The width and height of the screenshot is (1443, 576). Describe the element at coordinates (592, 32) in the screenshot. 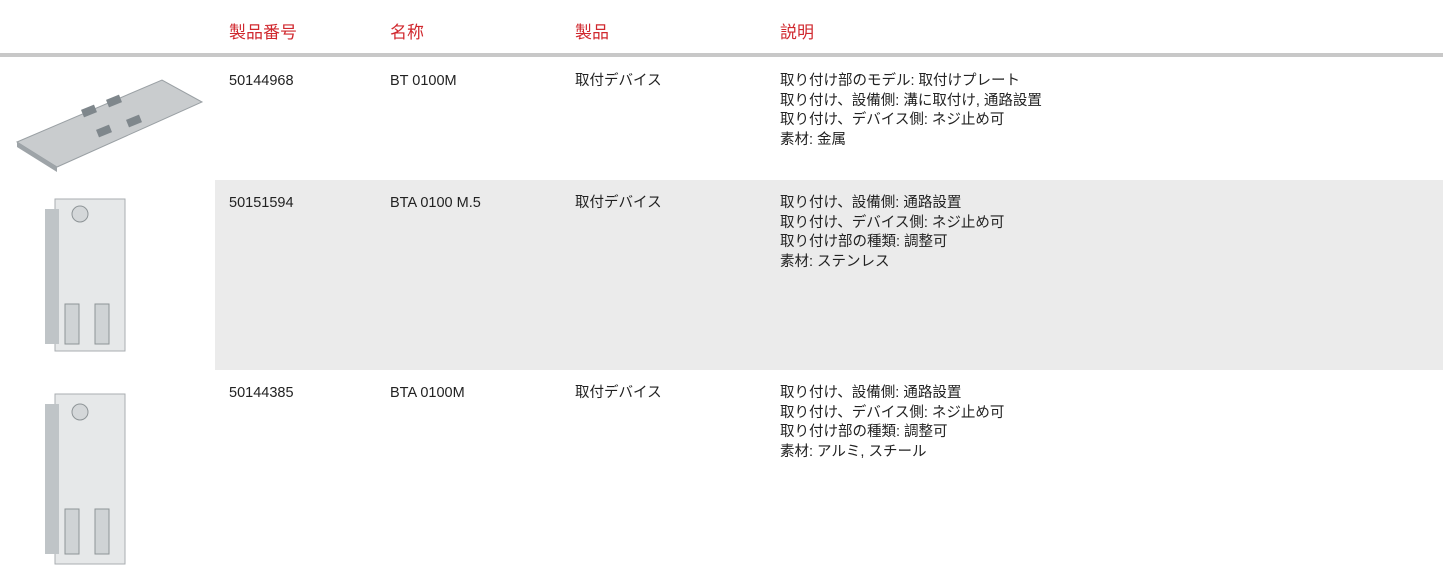

I see `column-header: 製品` at that location.